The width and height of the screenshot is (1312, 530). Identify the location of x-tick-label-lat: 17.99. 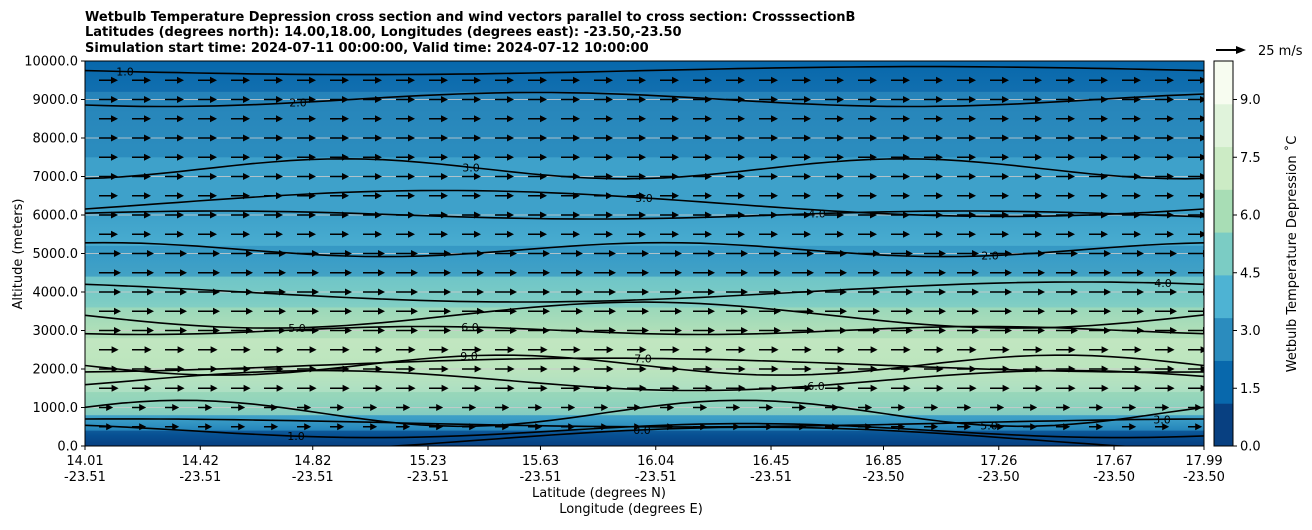
(1203, 461).